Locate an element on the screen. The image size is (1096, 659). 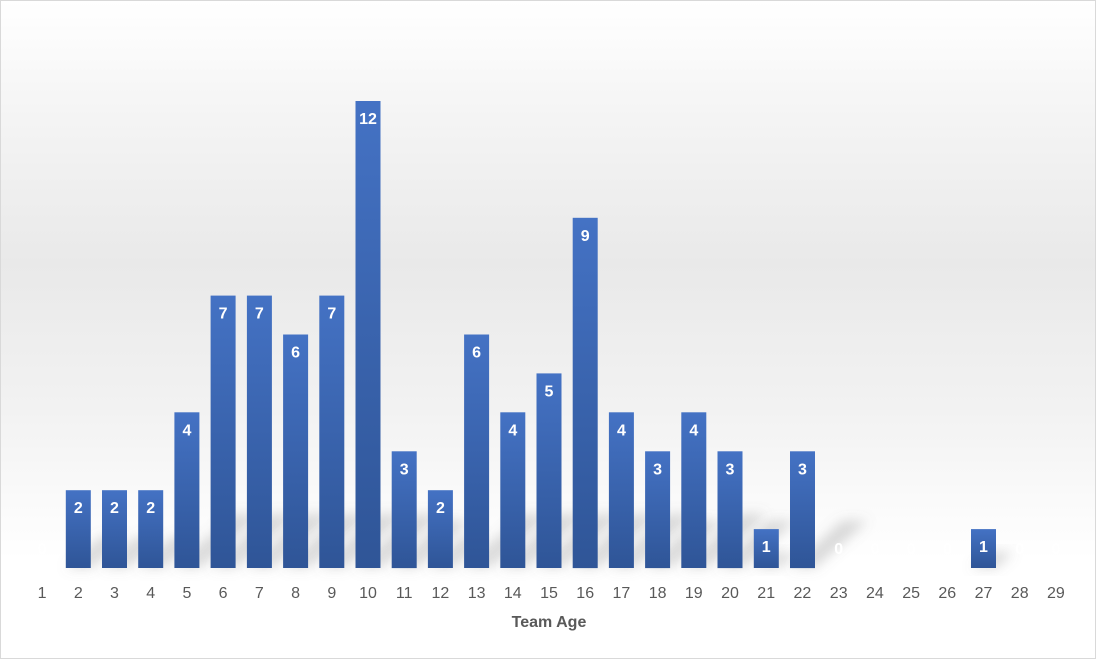
data-label-3: 2 is located at coordinates (114, 508).